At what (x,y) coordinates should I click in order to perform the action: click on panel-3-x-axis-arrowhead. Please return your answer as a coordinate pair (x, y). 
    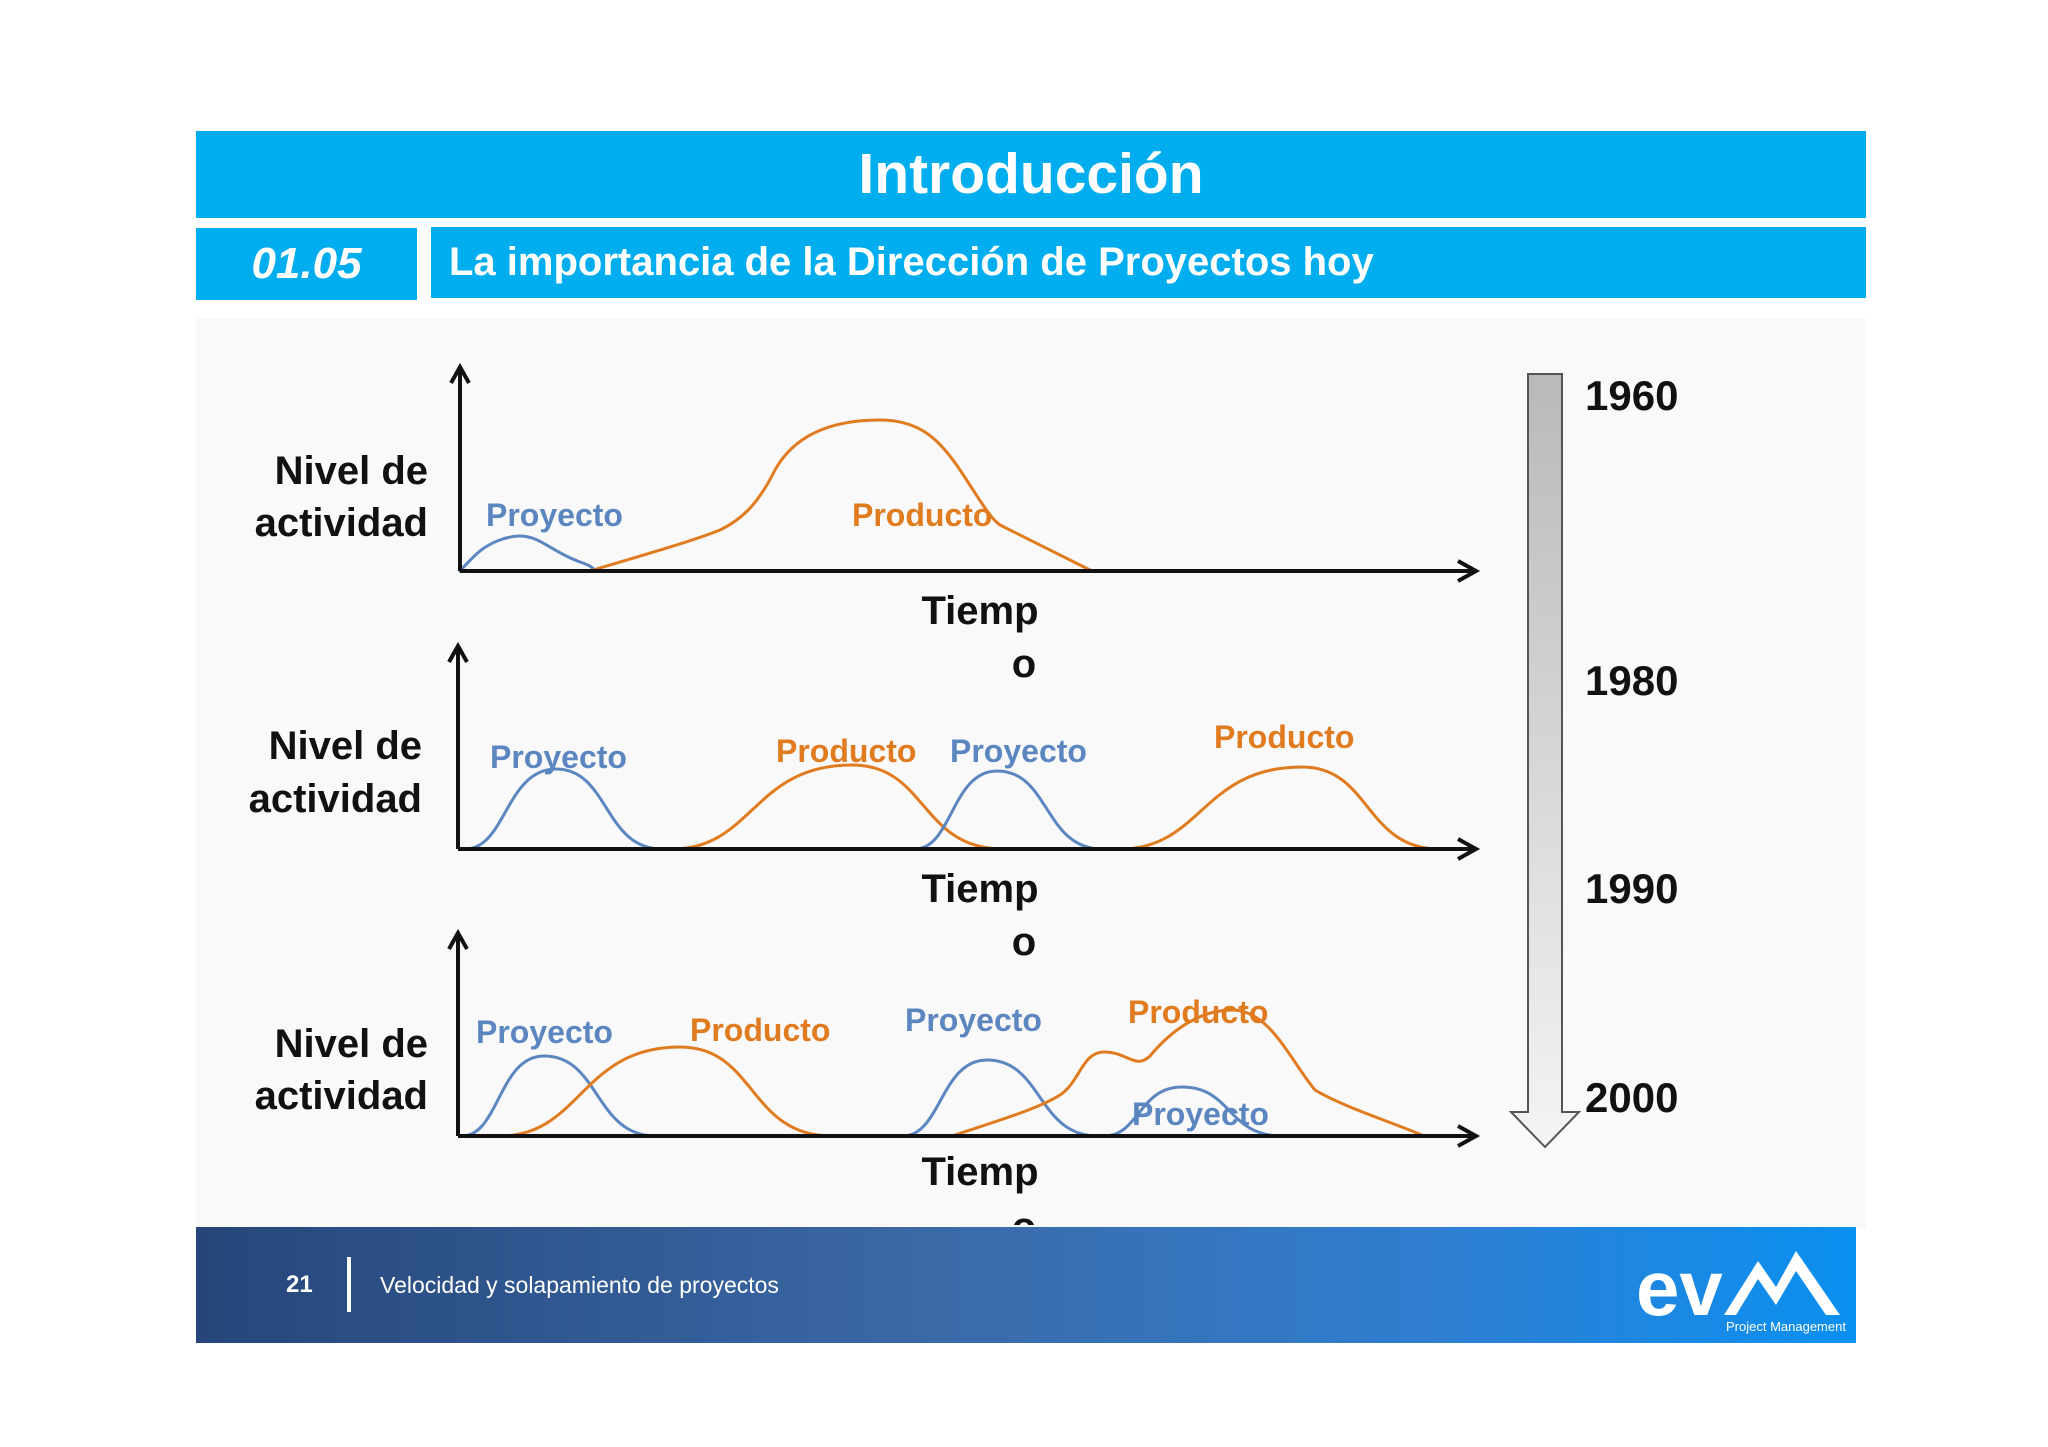
    Looking at the image, I should click on (1469, 1136).